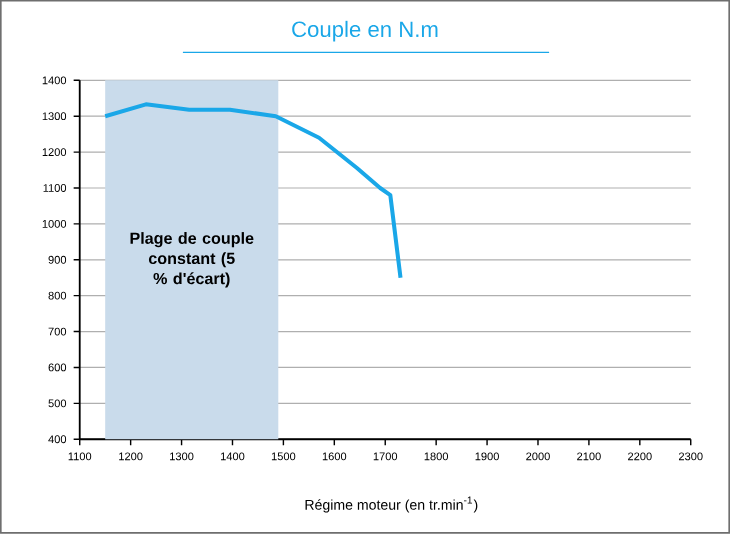 The image size is (730, 534). I want to click on chart-title: Couple en N.m, so click(365, 31).